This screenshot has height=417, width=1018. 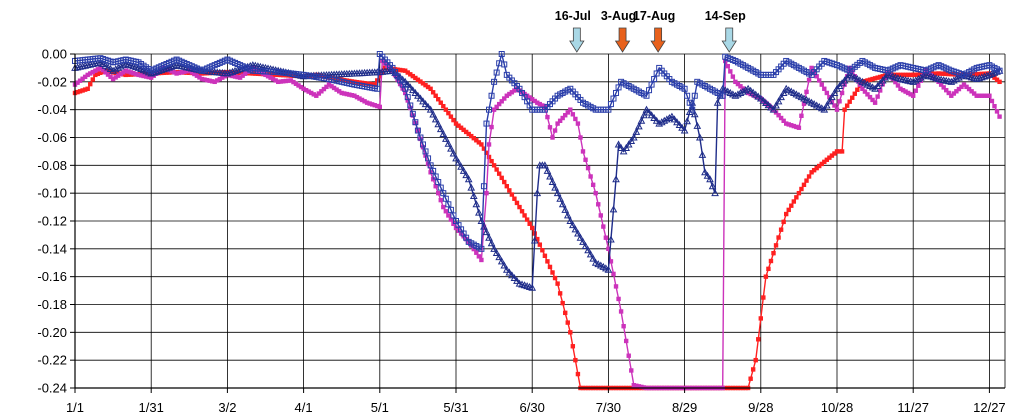 What do you see at coordinates (654, 16) in the screenshot?
I see `annotation-label: 17-Aug` at bounding box center [654, 16].